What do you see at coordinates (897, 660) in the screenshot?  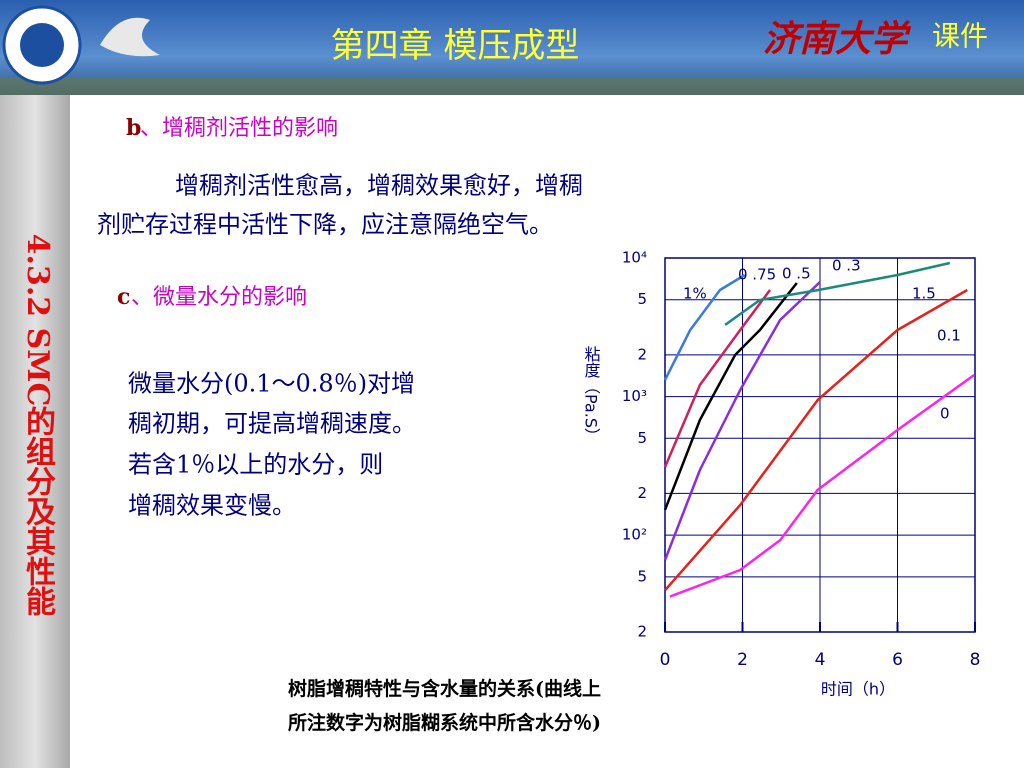 I see `x-tick-label: 6` at bounding box center [897, 660].